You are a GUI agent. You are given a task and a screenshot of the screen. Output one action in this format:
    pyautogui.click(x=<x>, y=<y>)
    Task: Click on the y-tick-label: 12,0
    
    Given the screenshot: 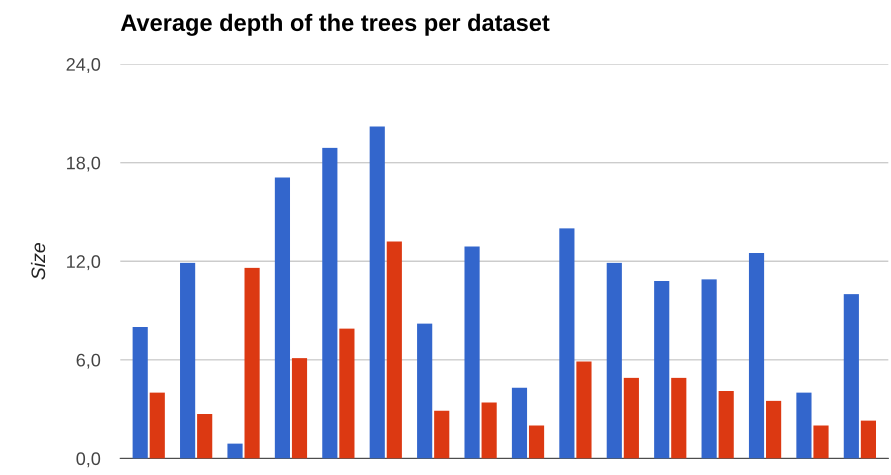 What is the action you would take?
    pyautogui.click(x=83, y=262)
    